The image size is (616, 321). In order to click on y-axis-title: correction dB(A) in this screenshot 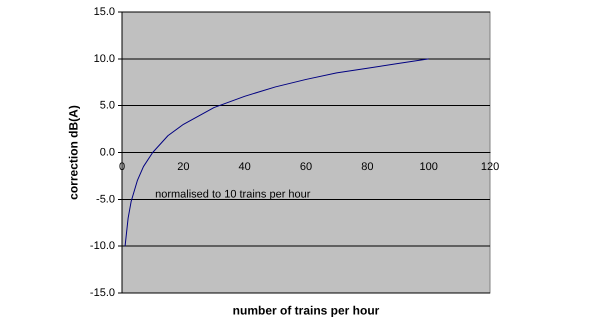, I will do `click(73, 152)`.